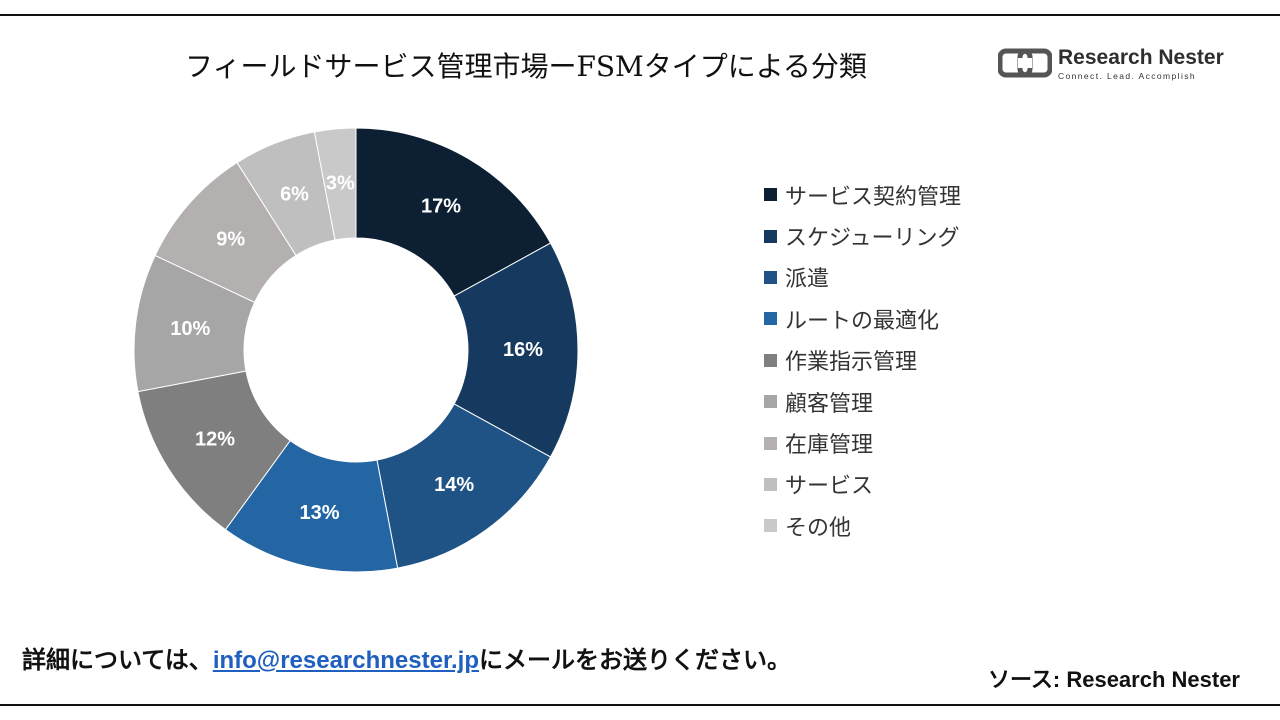  Describe the element at coordinates (851, 363) in the screenshot. I see `legend-label-5: 作業指示管理` at that location.